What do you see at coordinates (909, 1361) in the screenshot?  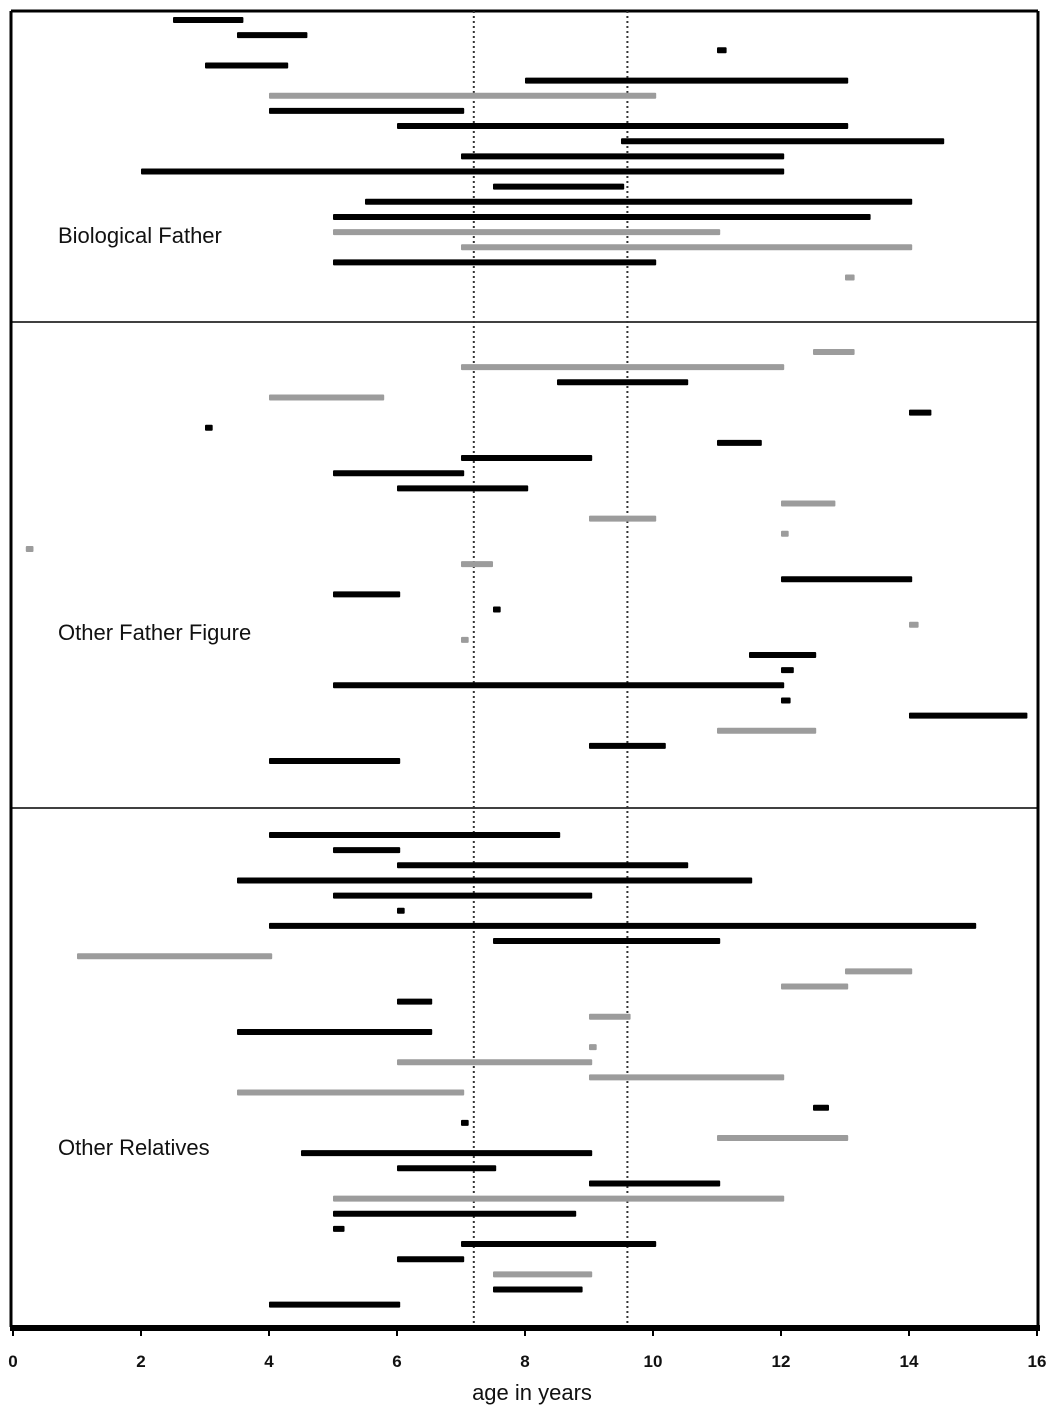 I see `x-tick-label: 14` at bounding box center [909, 1361].